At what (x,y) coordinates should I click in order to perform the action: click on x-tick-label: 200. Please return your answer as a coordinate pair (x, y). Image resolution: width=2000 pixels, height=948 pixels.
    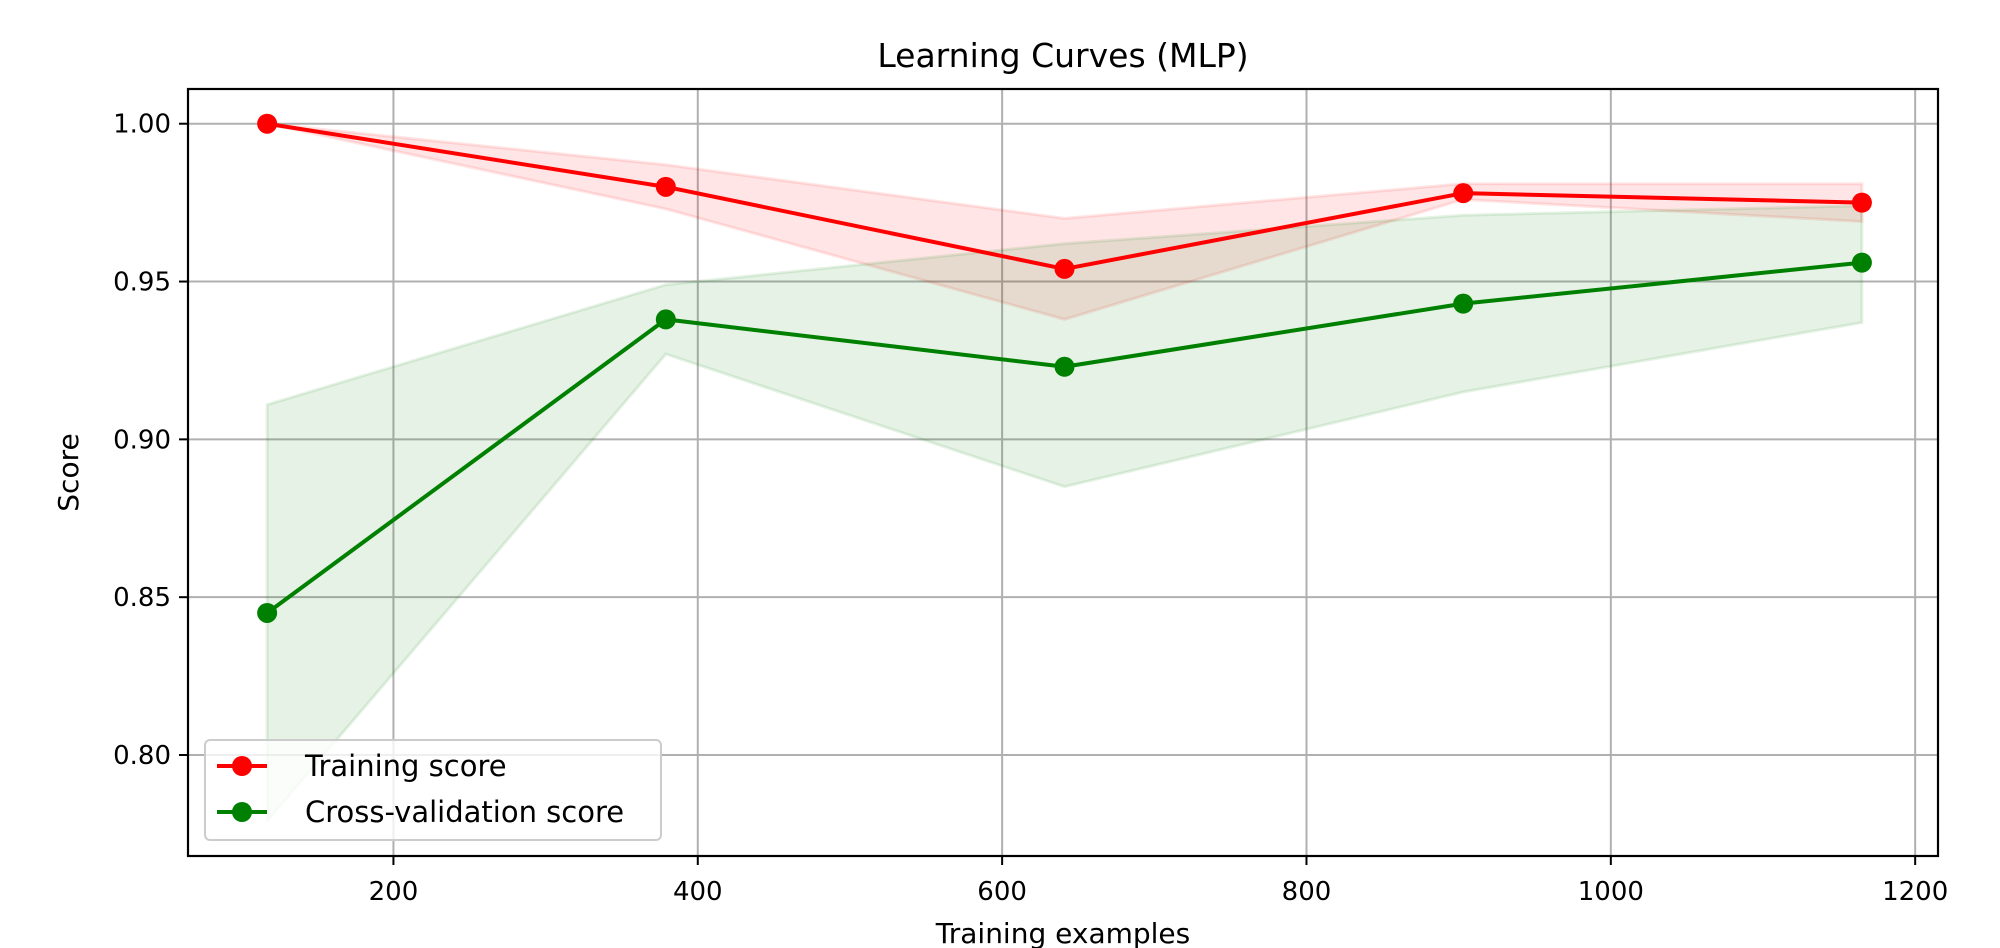
    Looking at the image, I should click on (394, 892).